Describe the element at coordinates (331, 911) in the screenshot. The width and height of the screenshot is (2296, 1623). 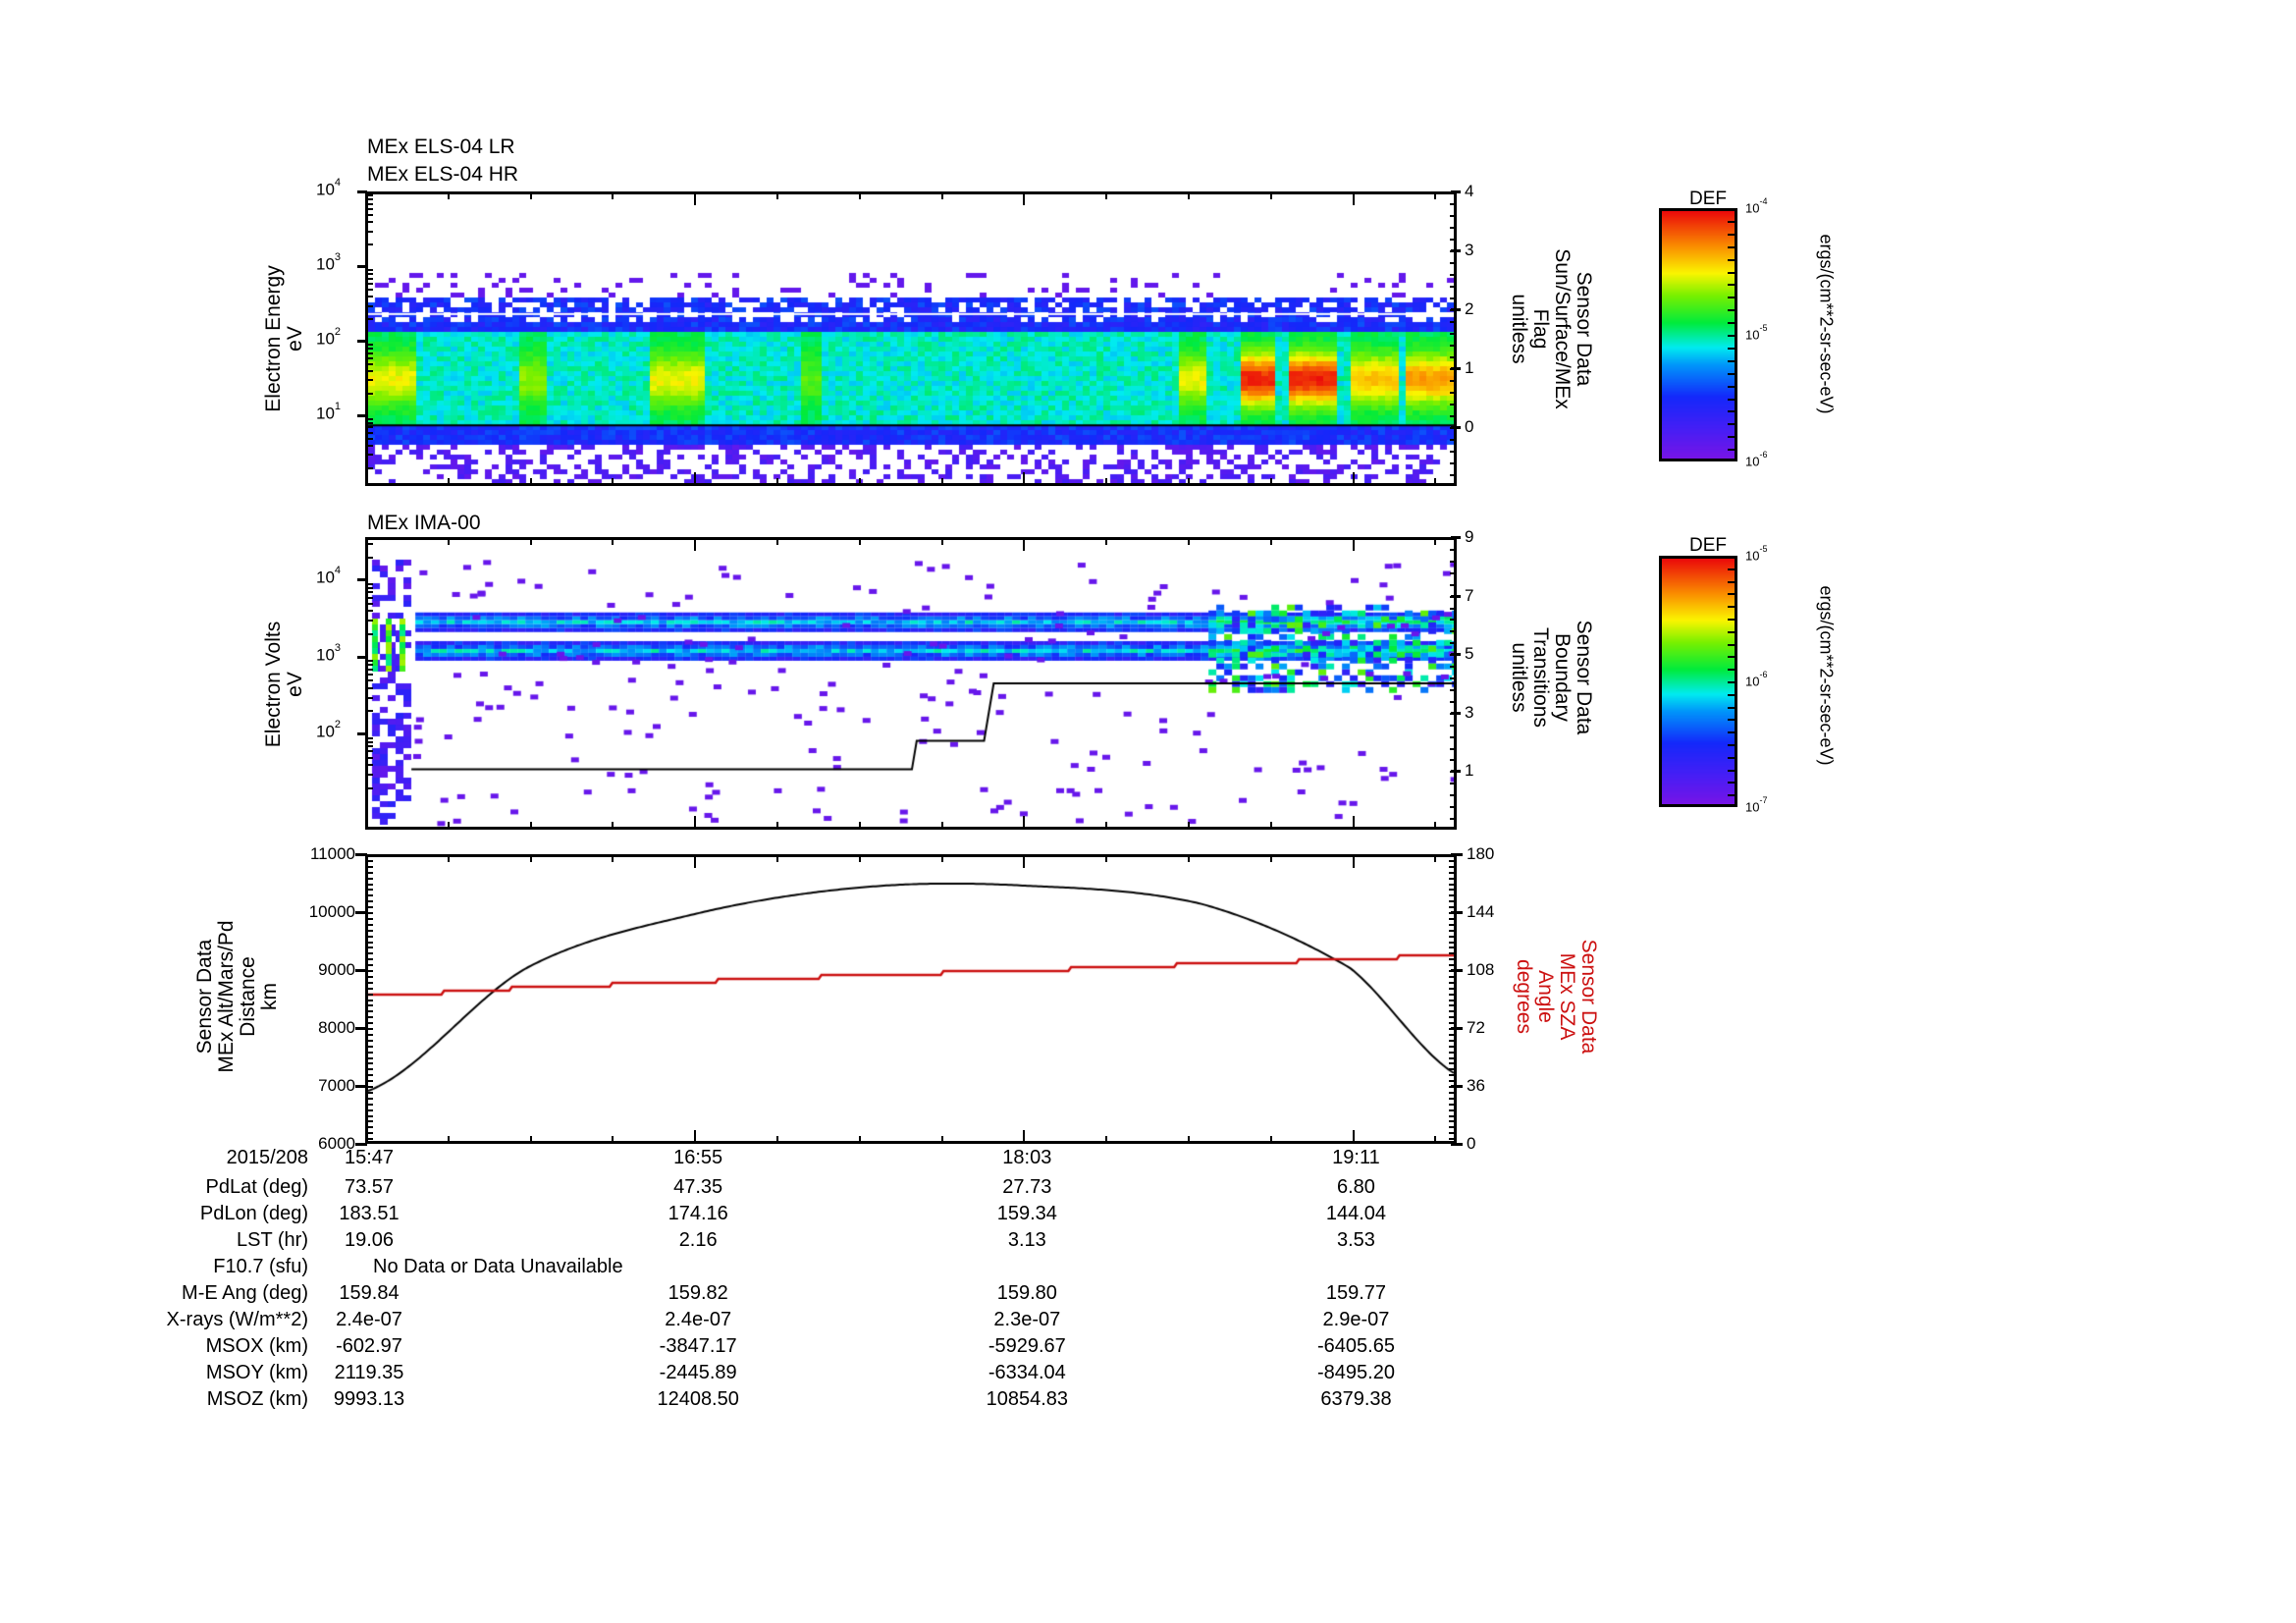
I see `altitude-tick-label: 10000` at that location.